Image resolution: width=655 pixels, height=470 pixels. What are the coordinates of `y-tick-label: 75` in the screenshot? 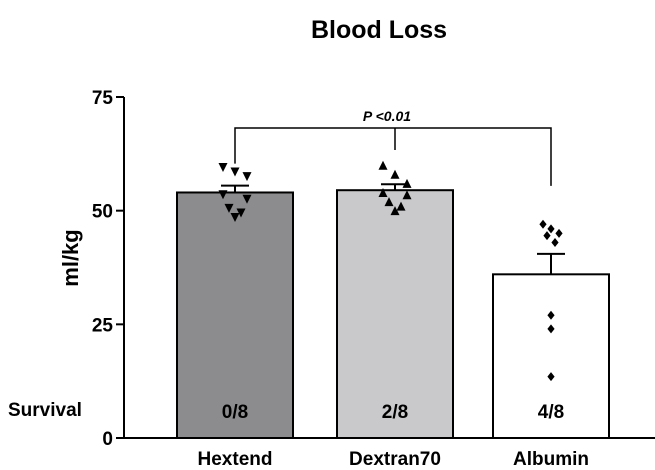 It's located at (103, 98).